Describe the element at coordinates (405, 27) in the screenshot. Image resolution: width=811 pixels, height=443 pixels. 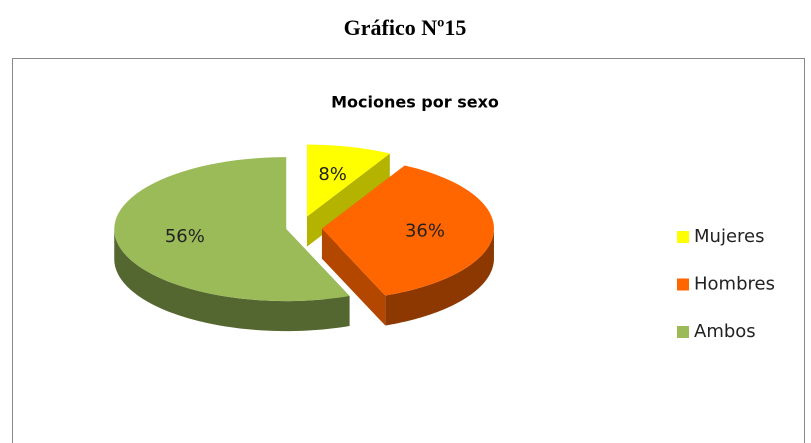
I see `page-heading: Gráfico Nº15` at that location.